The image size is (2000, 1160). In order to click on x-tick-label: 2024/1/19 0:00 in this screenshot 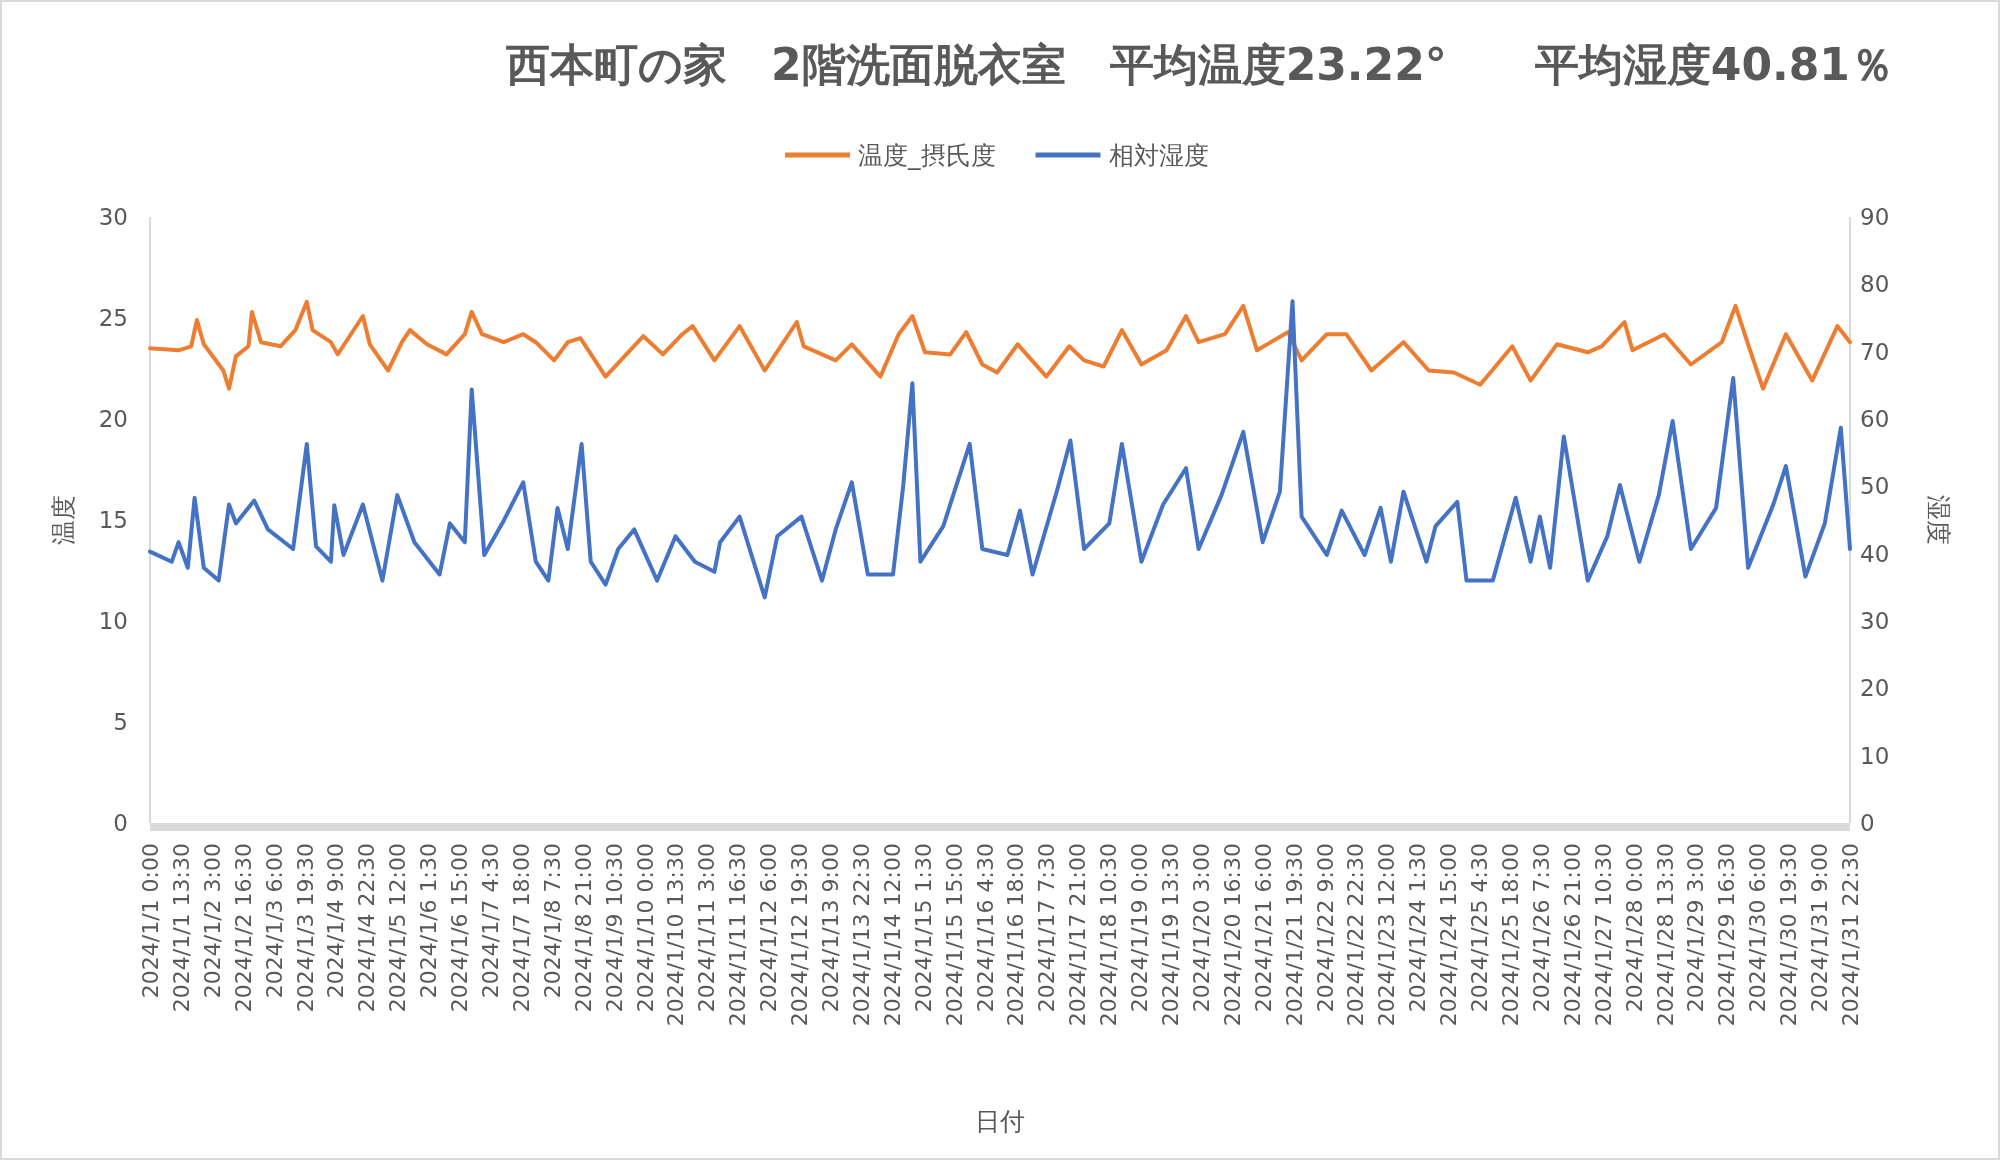, I will do `click(1140, 928)`.